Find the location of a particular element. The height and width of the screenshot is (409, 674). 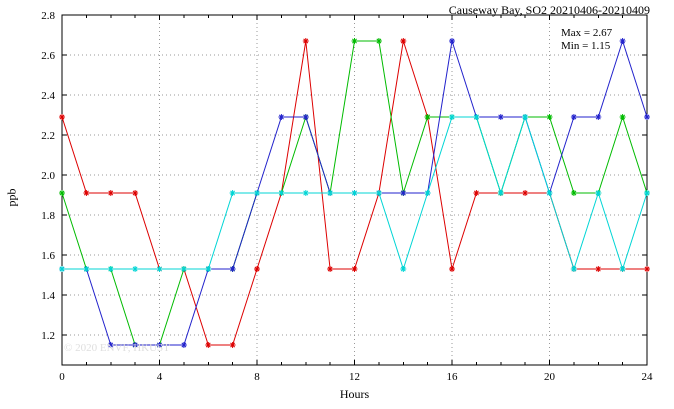

y-tick-label: 2.6 is located at coordinates (48, 56).